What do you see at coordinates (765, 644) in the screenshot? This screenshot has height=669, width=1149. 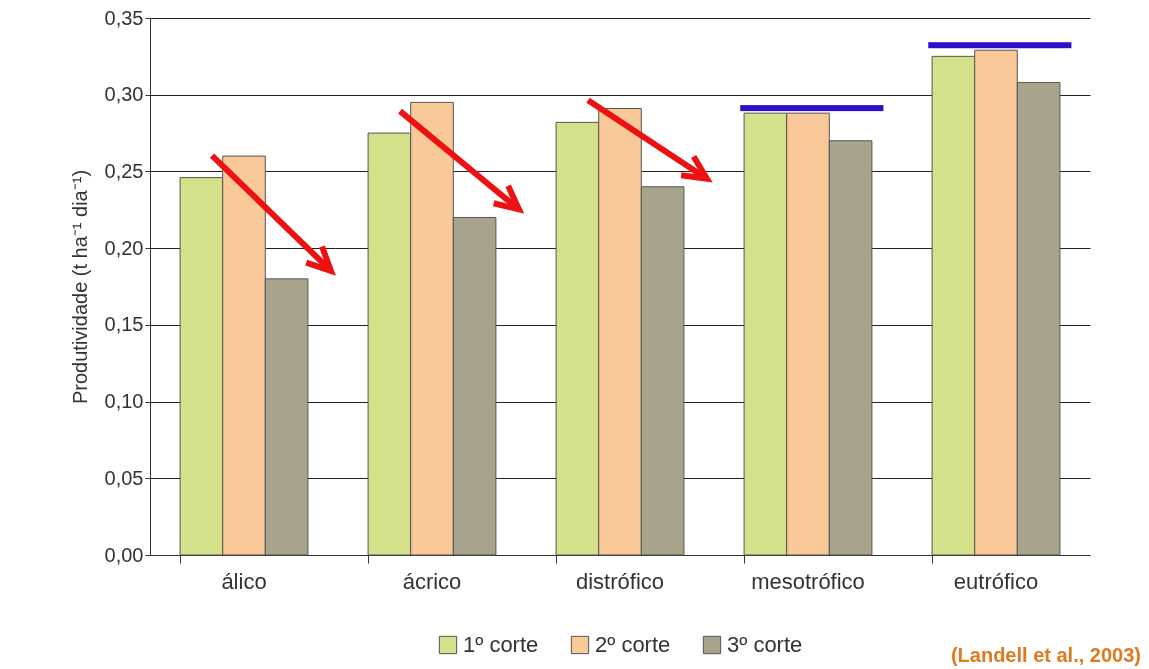 I see `legend-label: 3º corte` at bounding box center [765, 644].